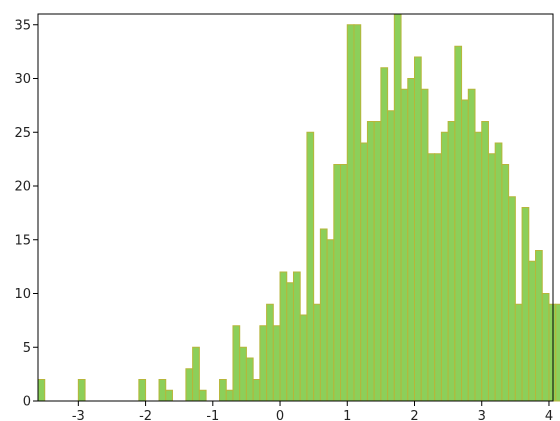 Image resolution: width=560 pixels, height=421 pixels. I want to click on x-tick-label: 1, so click(347, 415).